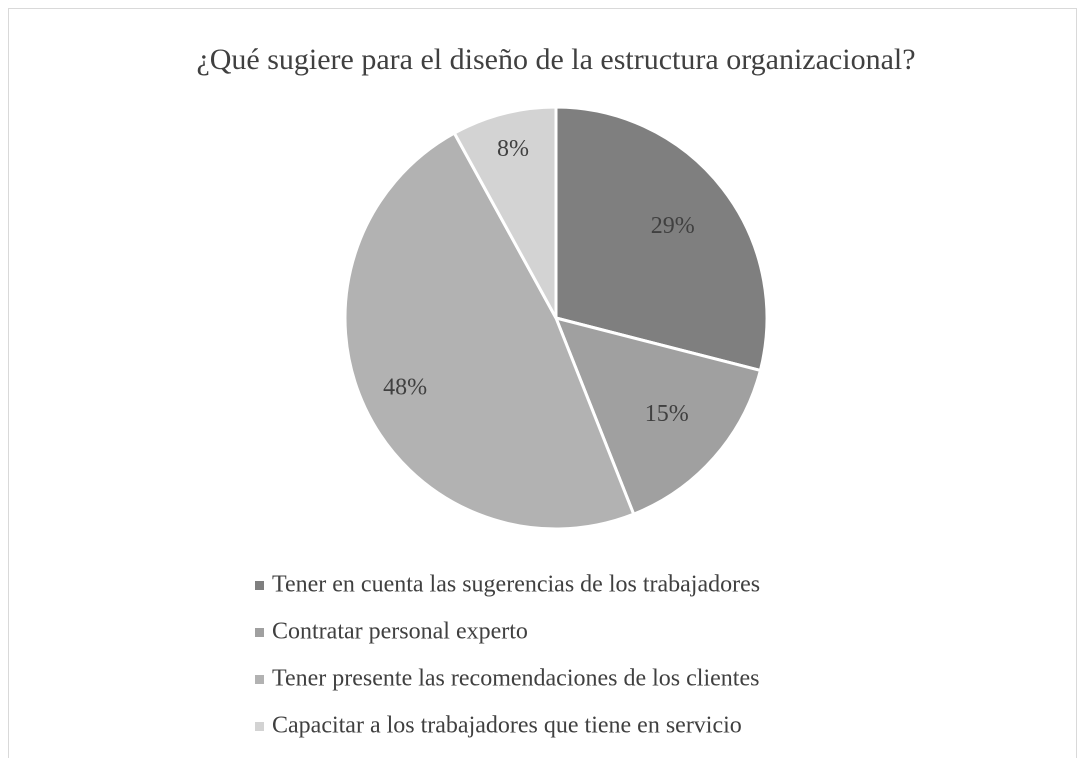 The image size is (1085, 758). I want to click on data-label: 8%, so click(513, 149).